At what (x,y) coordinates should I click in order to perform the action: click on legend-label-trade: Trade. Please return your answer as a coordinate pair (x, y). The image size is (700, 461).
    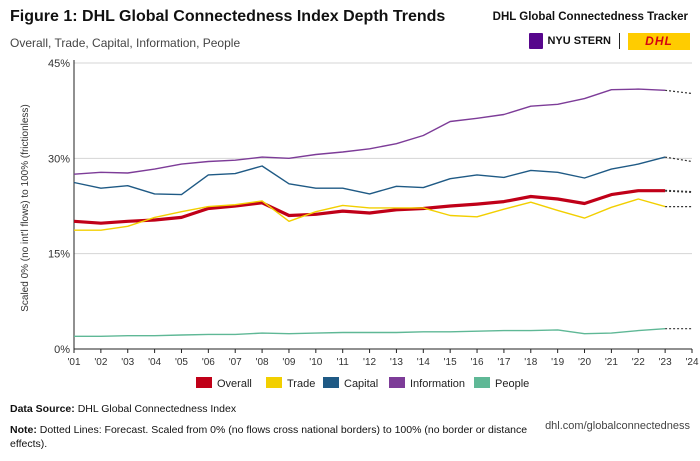
    Looking at the image, I should click on (301, 384).